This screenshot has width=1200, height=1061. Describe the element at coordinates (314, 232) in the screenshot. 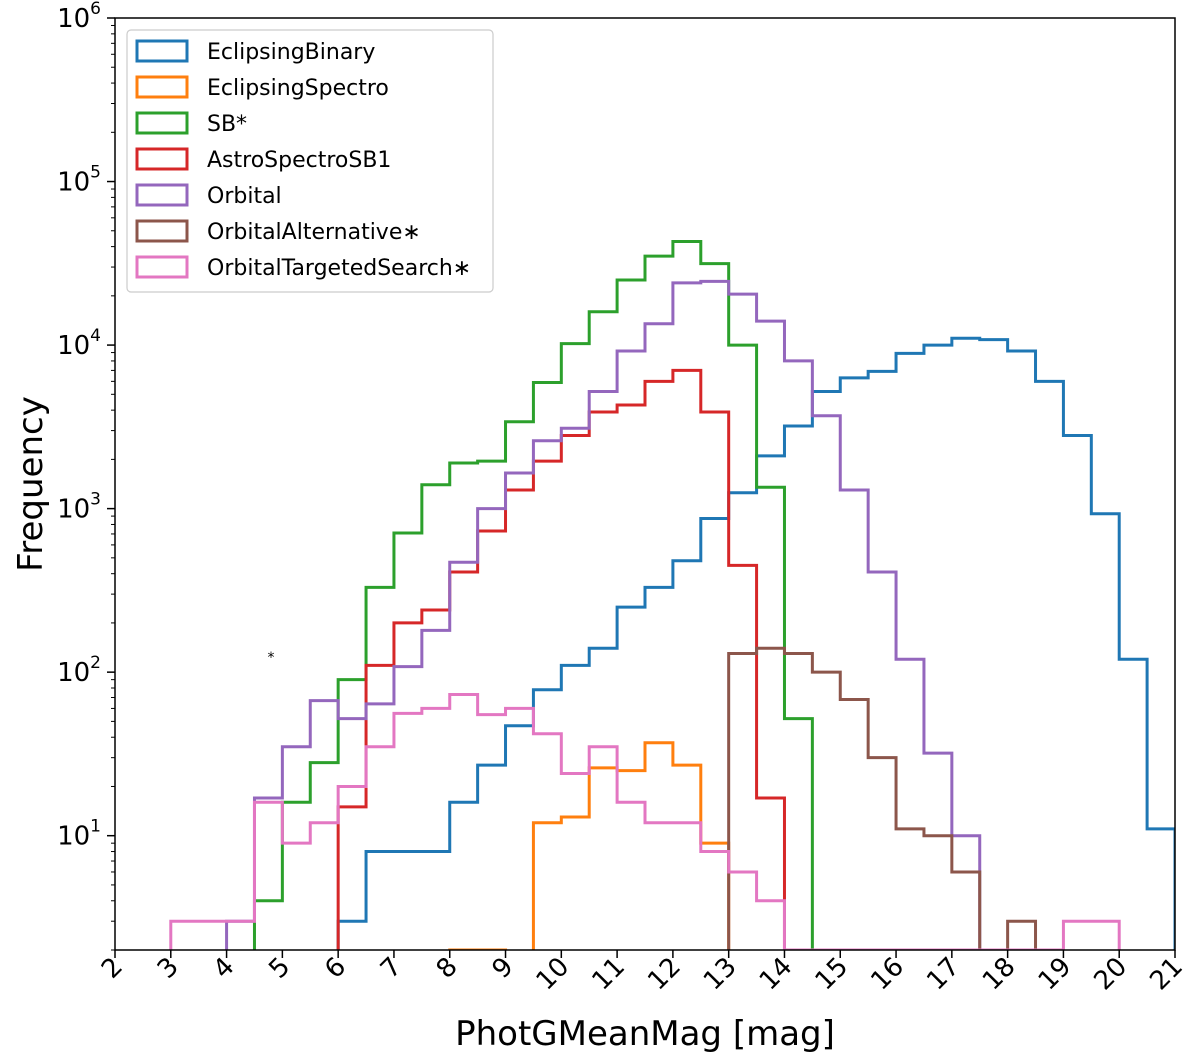

I see `legend-label: OrbitalAlternative∗` at that location.